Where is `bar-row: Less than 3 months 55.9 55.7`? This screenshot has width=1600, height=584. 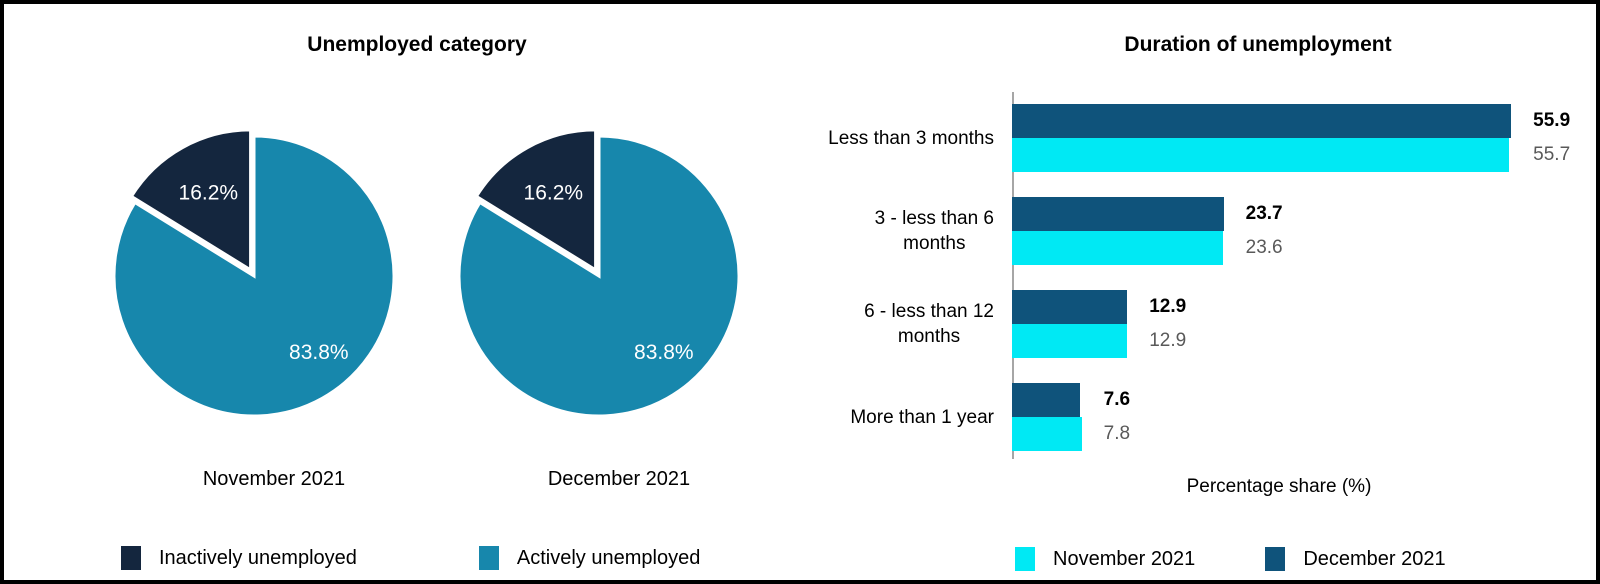
bar-row: Less than 3 months 55.9 55.7 is located at coordinates (1198, 138).